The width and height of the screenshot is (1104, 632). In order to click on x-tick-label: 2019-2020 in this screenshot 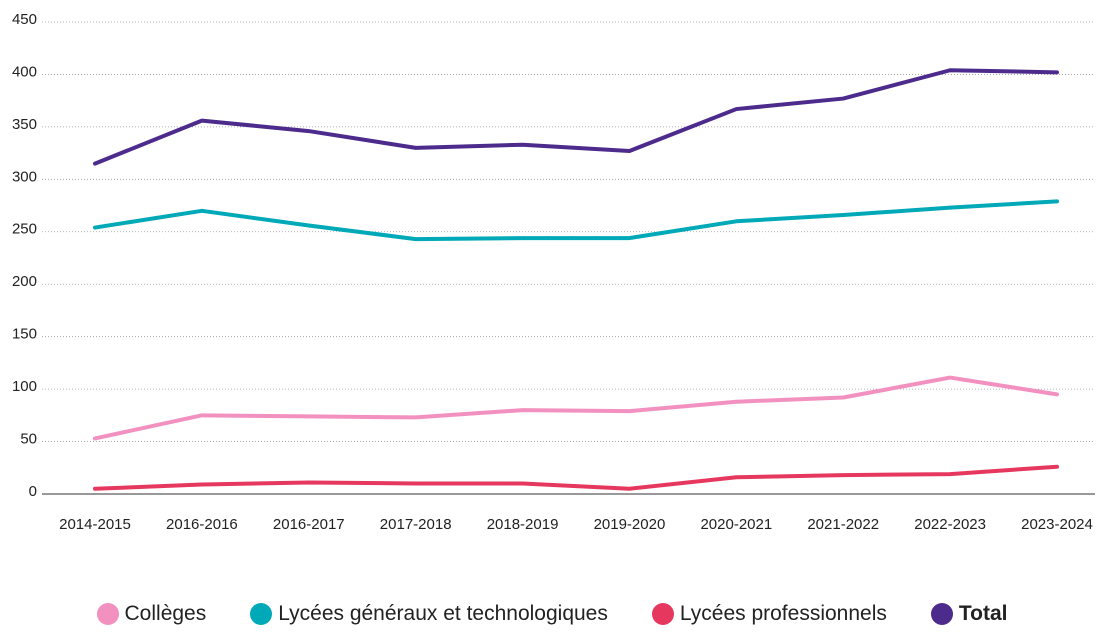, I will do `click(630, 524)`.